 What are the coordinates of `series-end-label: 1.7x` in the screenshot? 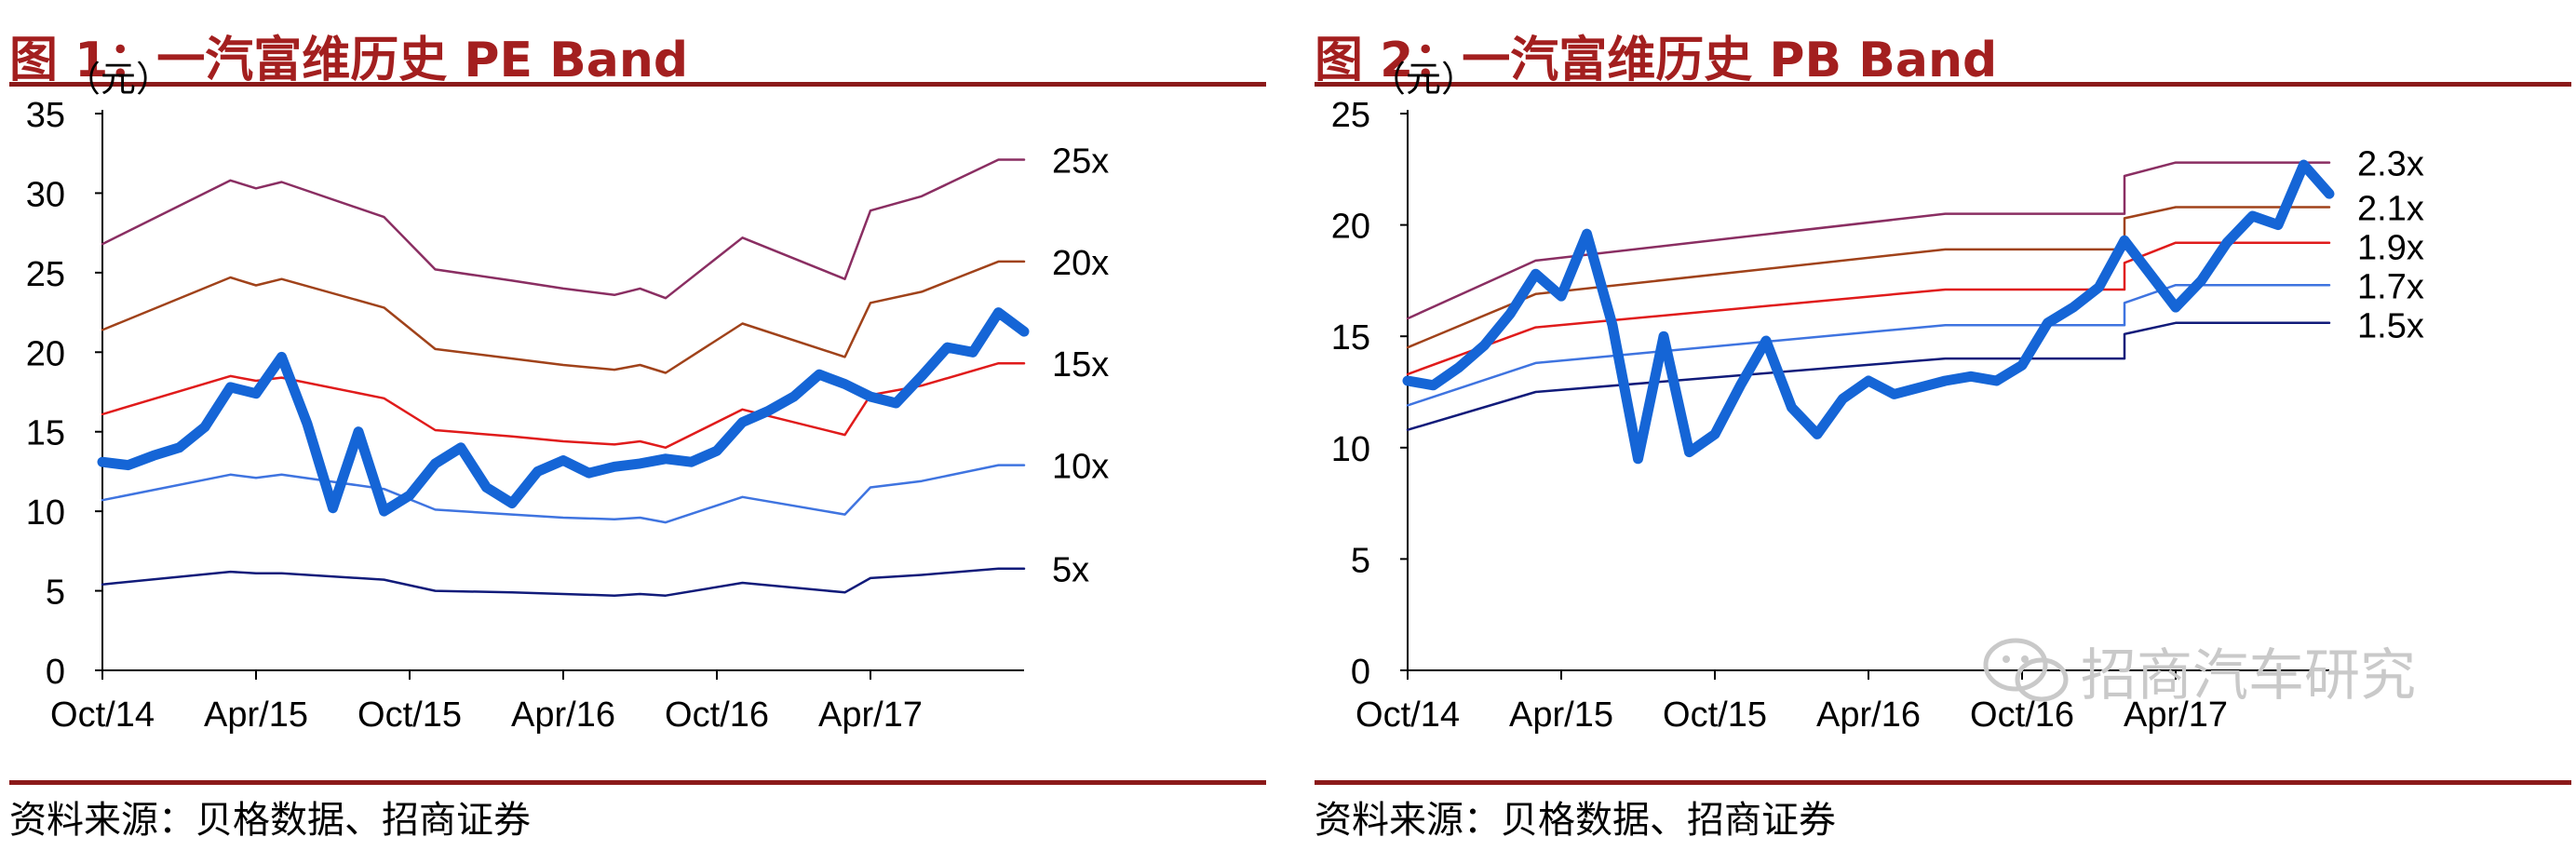 It's located at (2390, 286).